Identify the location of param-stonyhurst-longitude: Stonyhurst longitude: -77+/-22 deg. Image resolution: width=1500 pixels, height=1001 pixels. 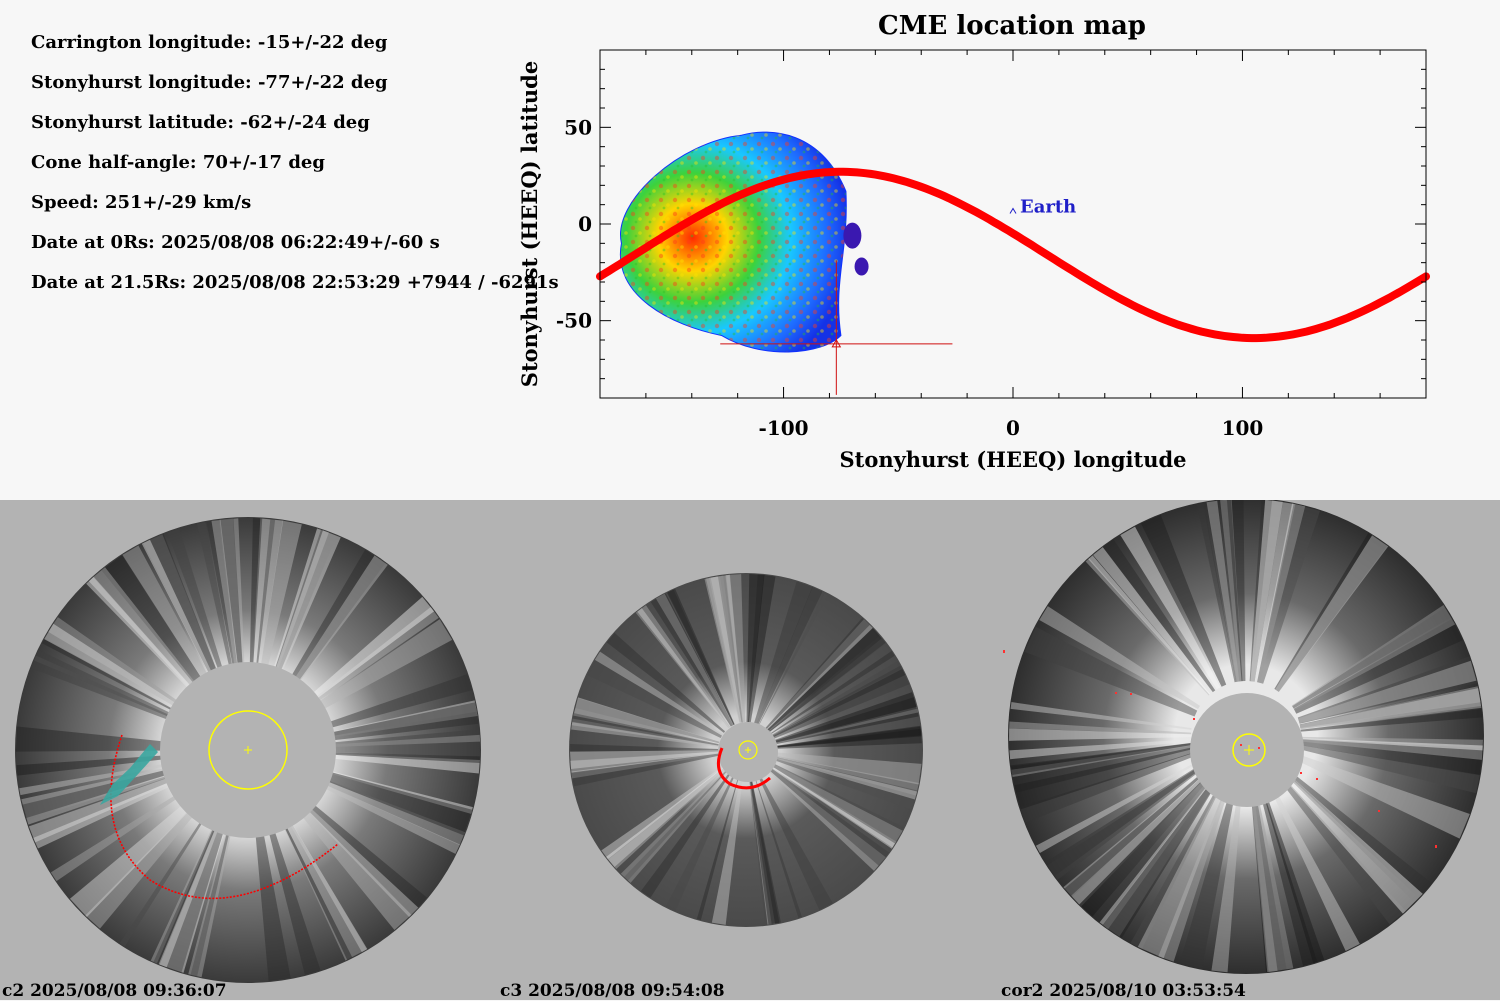
(209, 82).